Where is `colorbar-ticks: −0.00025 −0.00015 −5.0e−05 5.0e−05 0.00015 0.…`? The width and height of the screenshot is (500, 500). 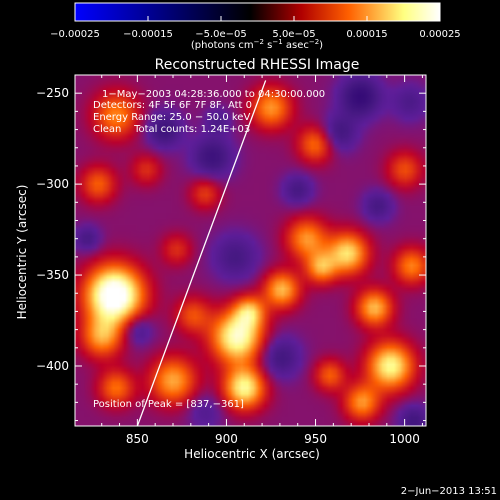
colorbar-ticks: −0.00025 −0.00015 −5.0e−05 5.0e−05 0.00015 0.… is located at coordinates (255, 28).